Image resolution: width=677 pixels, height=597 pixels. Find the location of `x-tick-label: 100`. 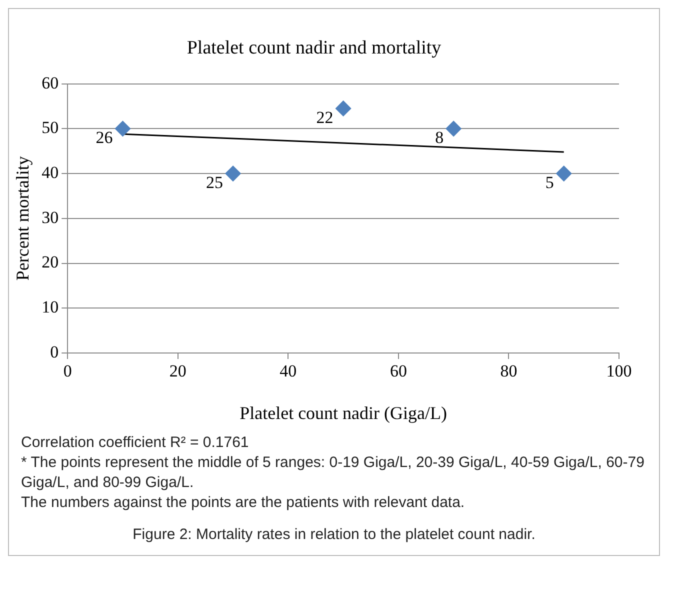

x-tick-label: 100 is located at coordinates (619, 371).